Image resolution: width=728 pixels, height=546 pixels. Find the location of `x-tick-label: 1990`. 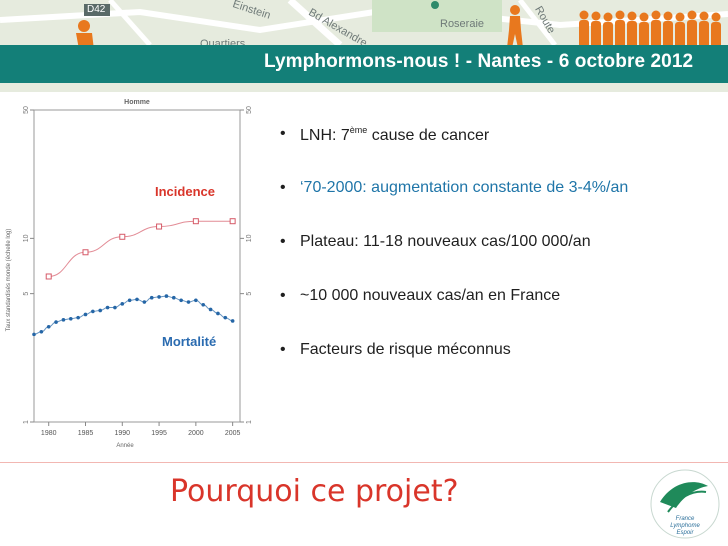

x-tick-label: 1990 is located at coordinates (122, 433).